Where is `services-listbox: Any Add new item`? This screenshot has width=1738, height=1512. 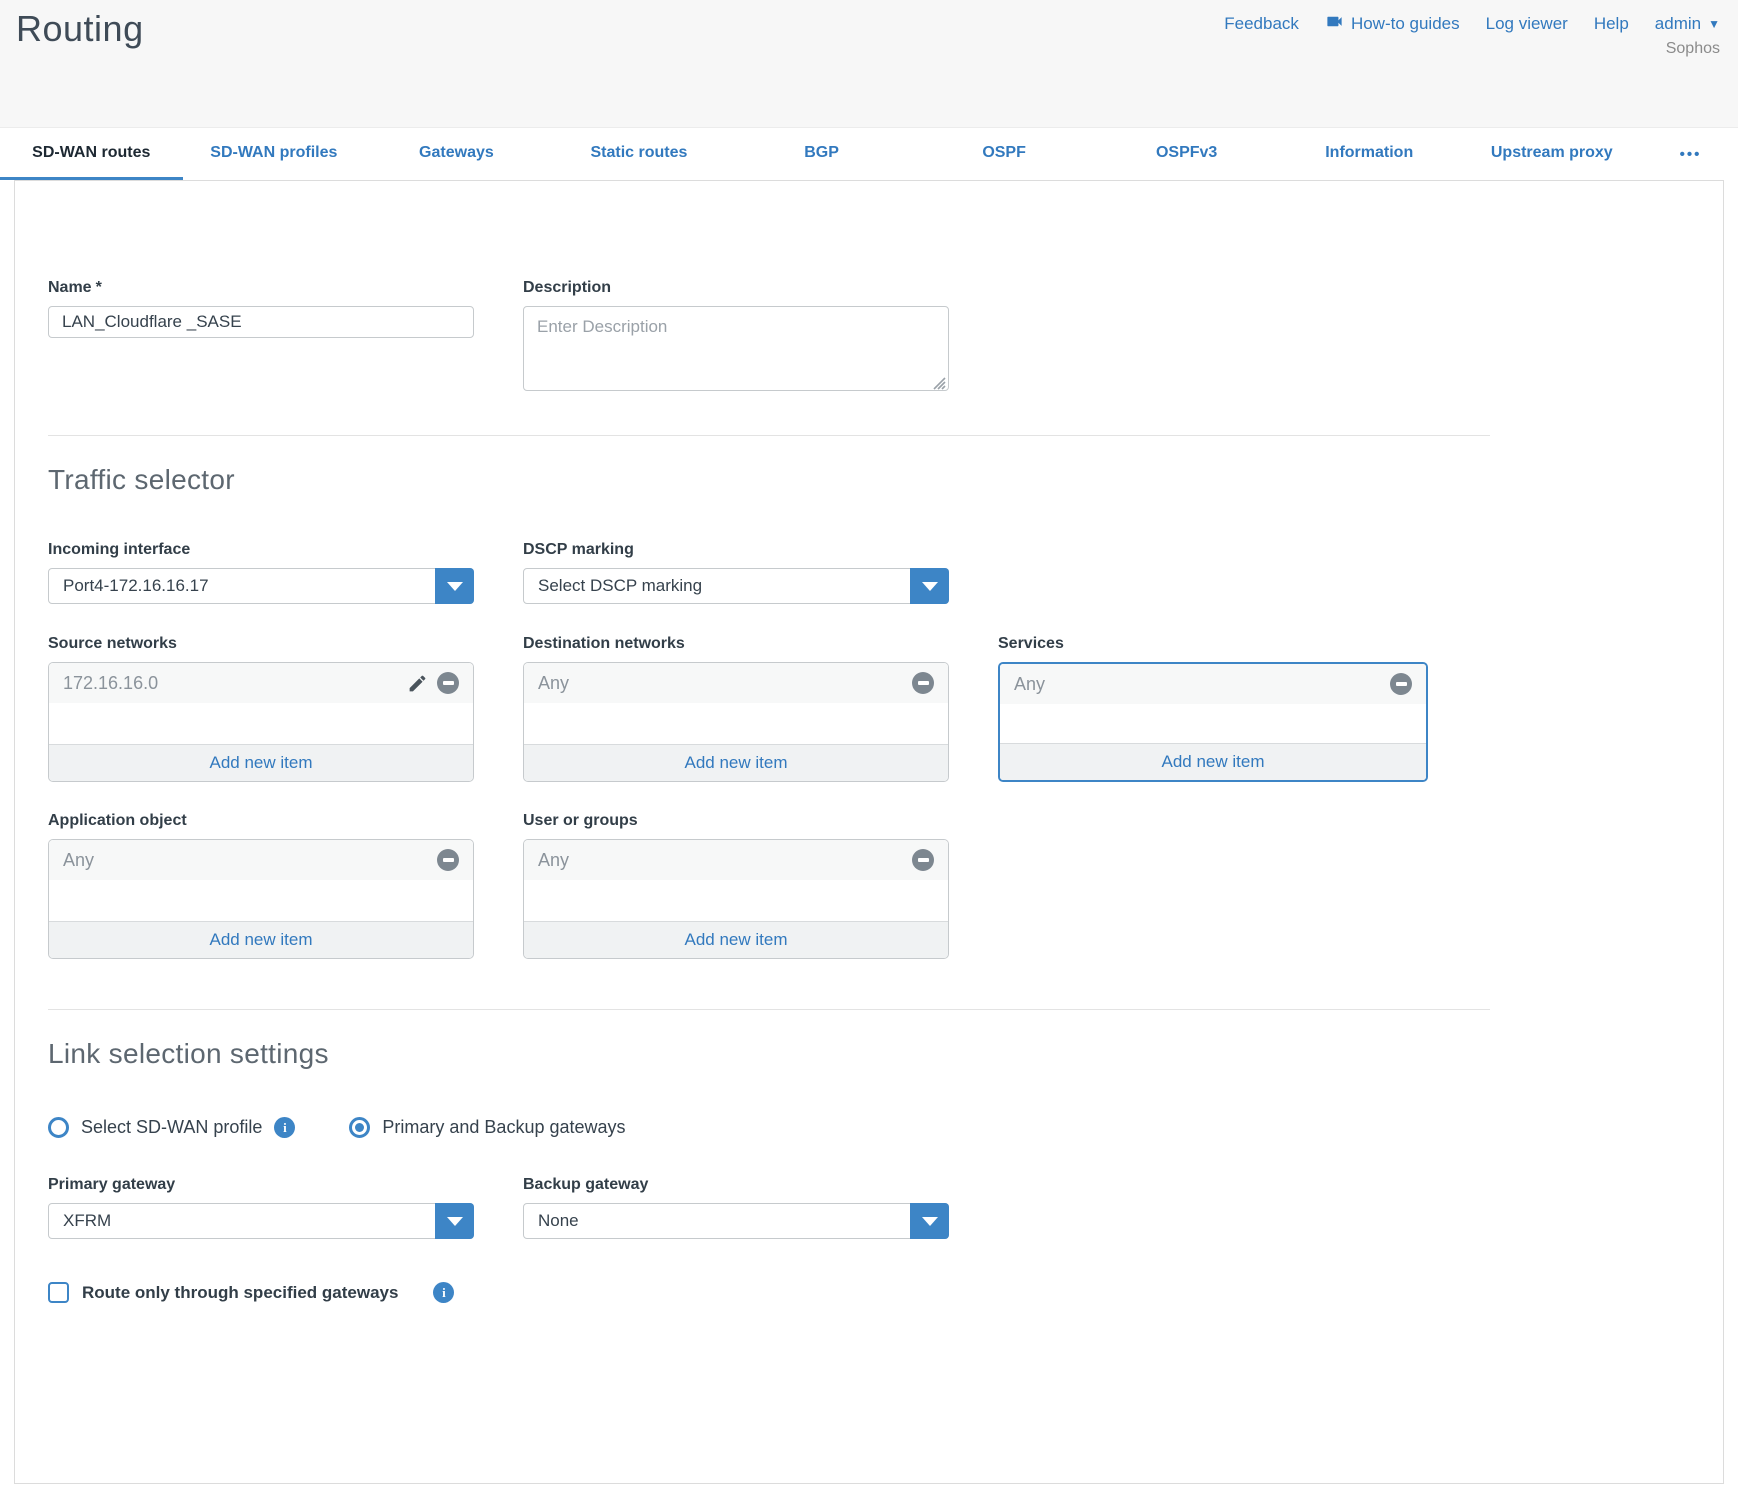 services-listbox: Any Add new item is located at coordinates (1213, 722).